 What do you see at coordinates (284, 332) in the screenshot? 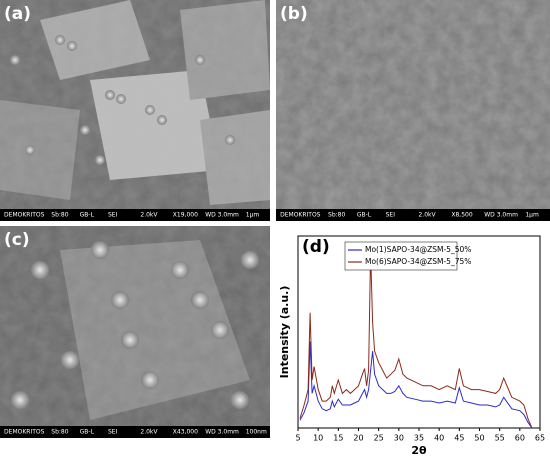
I see `y-axis-label: Intensity (a.u.)` at bounding box center [284, 332].